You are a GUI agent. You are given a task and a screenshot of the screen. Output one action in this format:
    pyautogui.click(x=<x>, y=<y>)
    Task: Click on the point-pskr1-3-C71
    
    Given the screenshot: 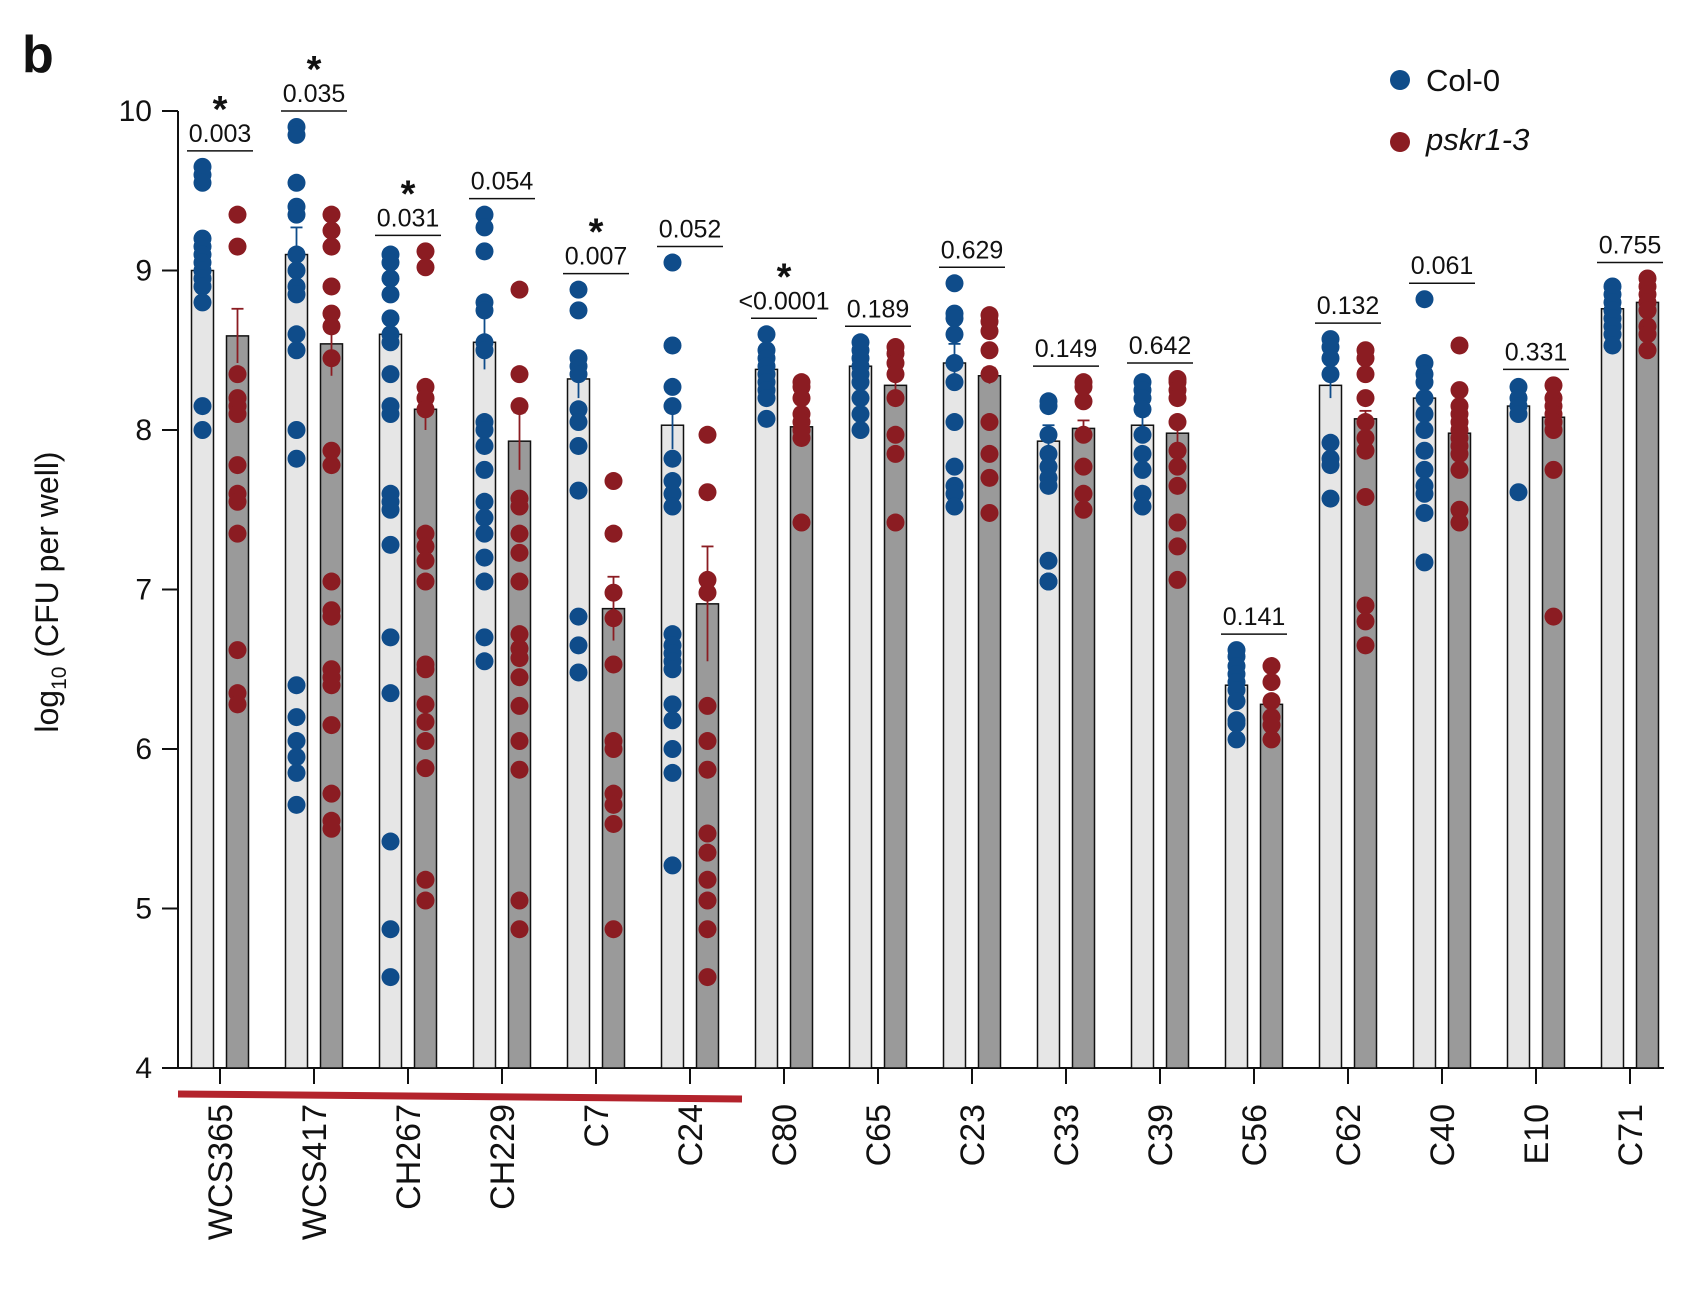 What is the action you would take?
    pyautogui.click(x=1647, y=310)
    